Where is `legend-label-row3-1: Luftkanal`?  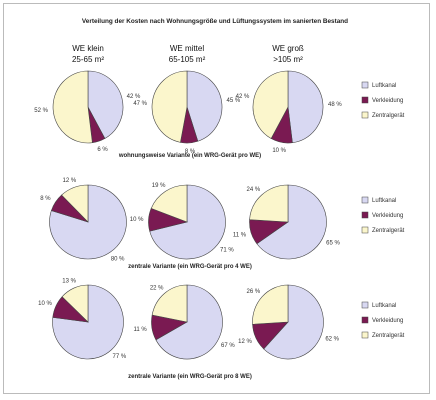 legend-label-row3-1: Luftkanal is located at coordinates (384, 306).